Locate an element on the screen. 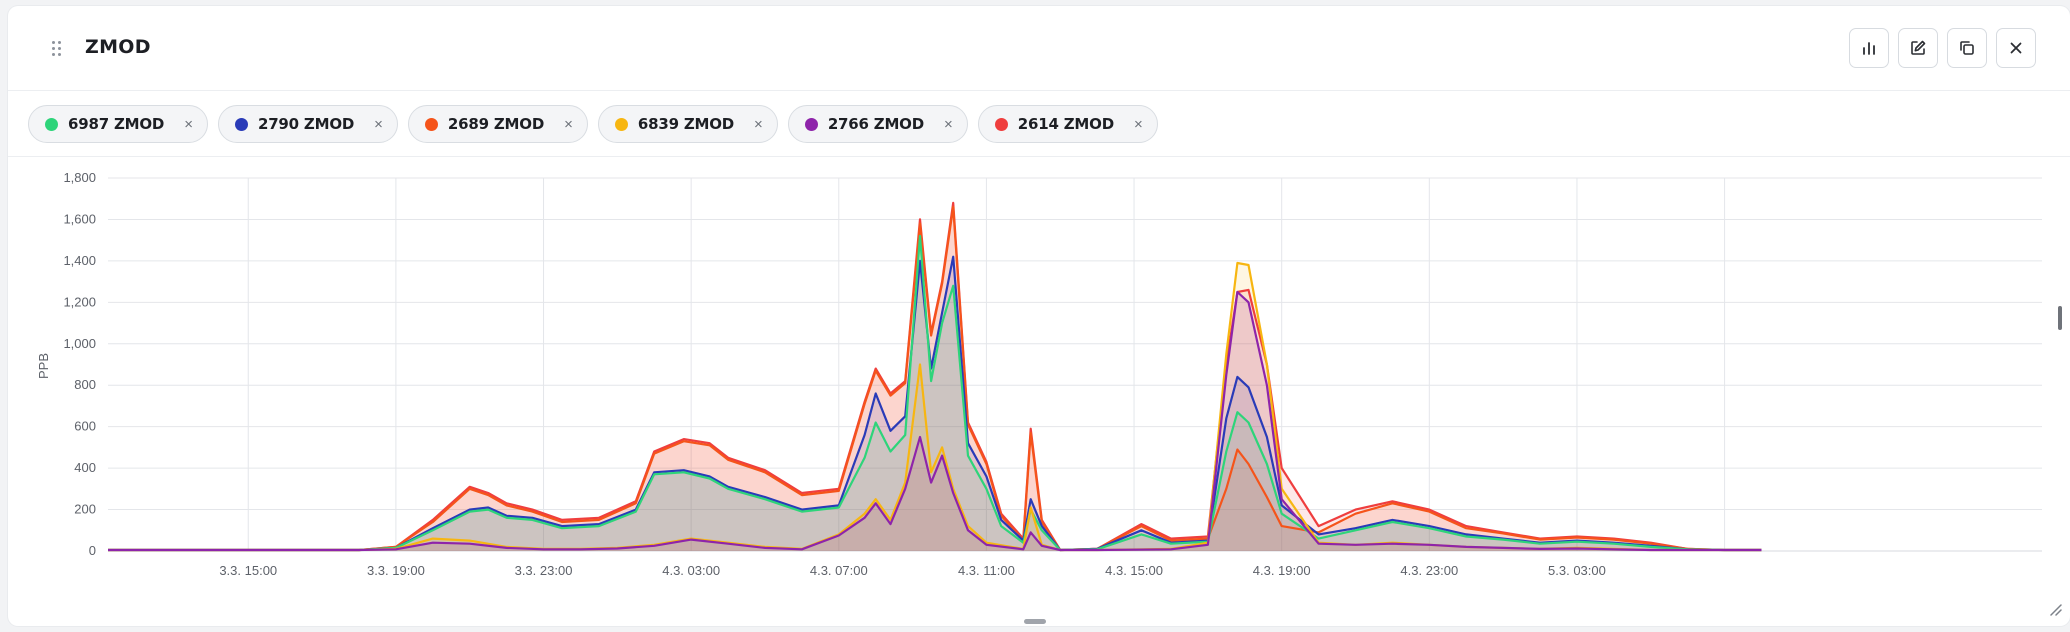  x-tick-label: 4.3. 15:00 is located at coordinates (1134, 570).